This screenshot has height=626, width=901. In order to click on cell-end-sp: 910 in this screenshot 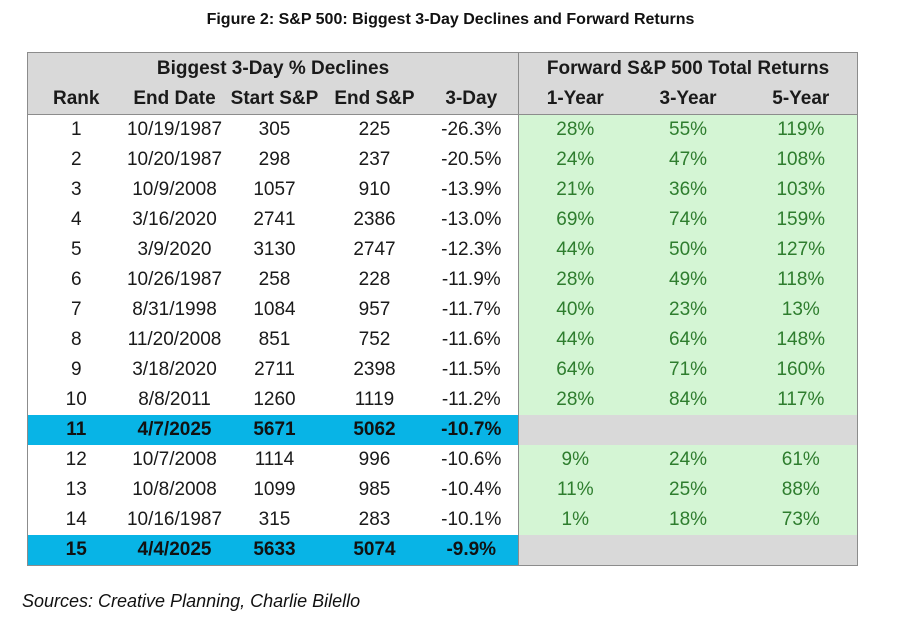, I will do `click(374, 189)`.